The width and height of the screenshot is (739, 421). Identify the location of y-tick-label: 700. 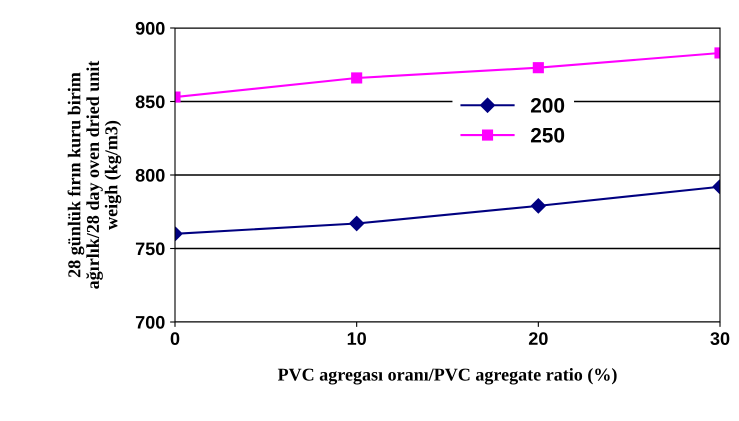
(150, 322).